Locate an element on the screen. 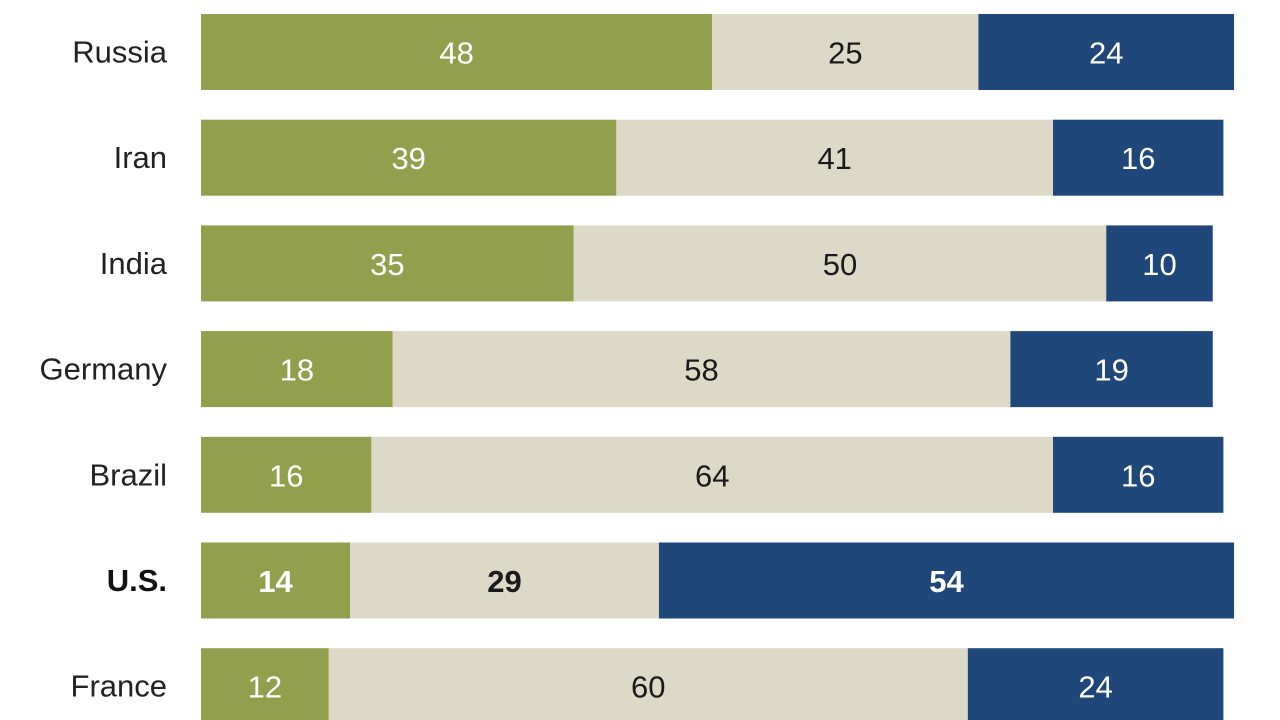  value-label-india-1: 35 is located at coordinates (387, 264).